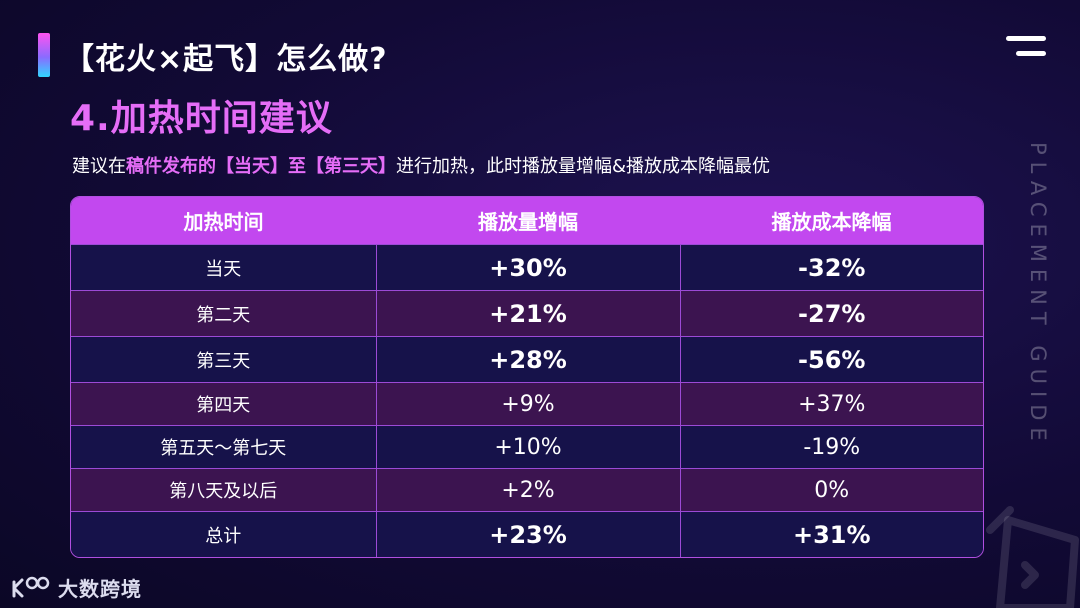 The height and width of the screenshot is (608, 1080). Describe the element at coordinates (1026, 48) in the screenshot. I see `menu-icon` at that location.